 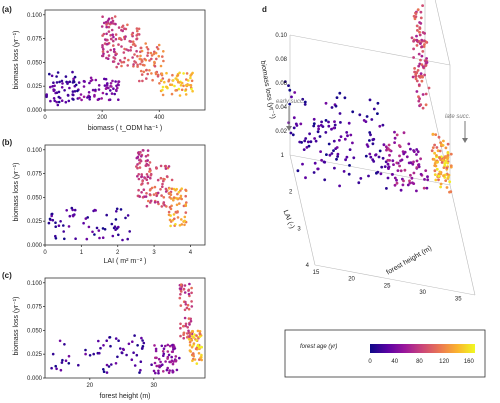 What do you see at coordinates (35, 308) in the screenshot?
I see `panel-c-ytick-label: 0.075` at bounding box center [35, 308].